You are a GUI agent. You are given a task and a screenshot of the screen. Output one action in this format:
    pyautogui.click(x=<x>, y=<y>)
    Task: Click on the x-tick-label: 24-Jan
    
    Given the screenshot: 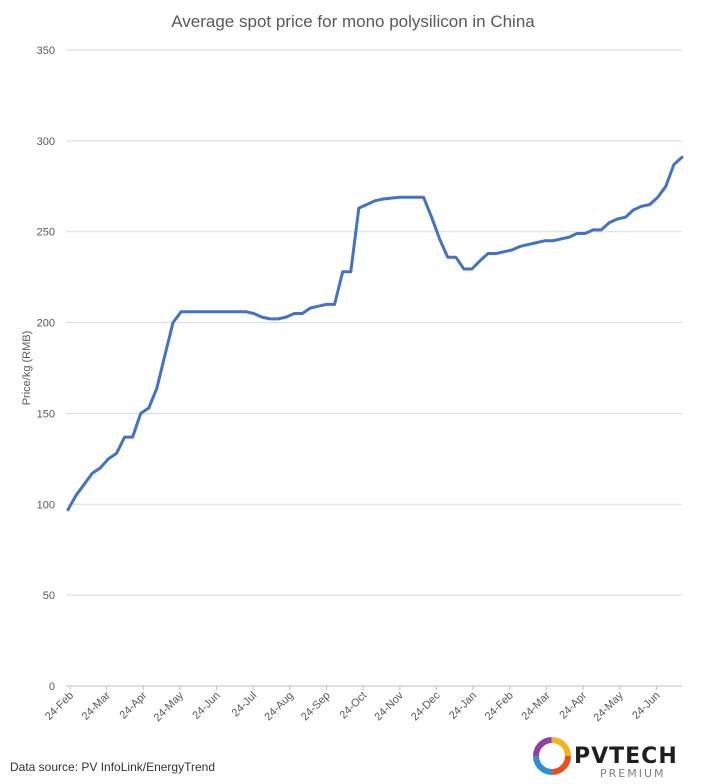 What is the action you would take?
    pyautogui.click(x=463, y=706)
    